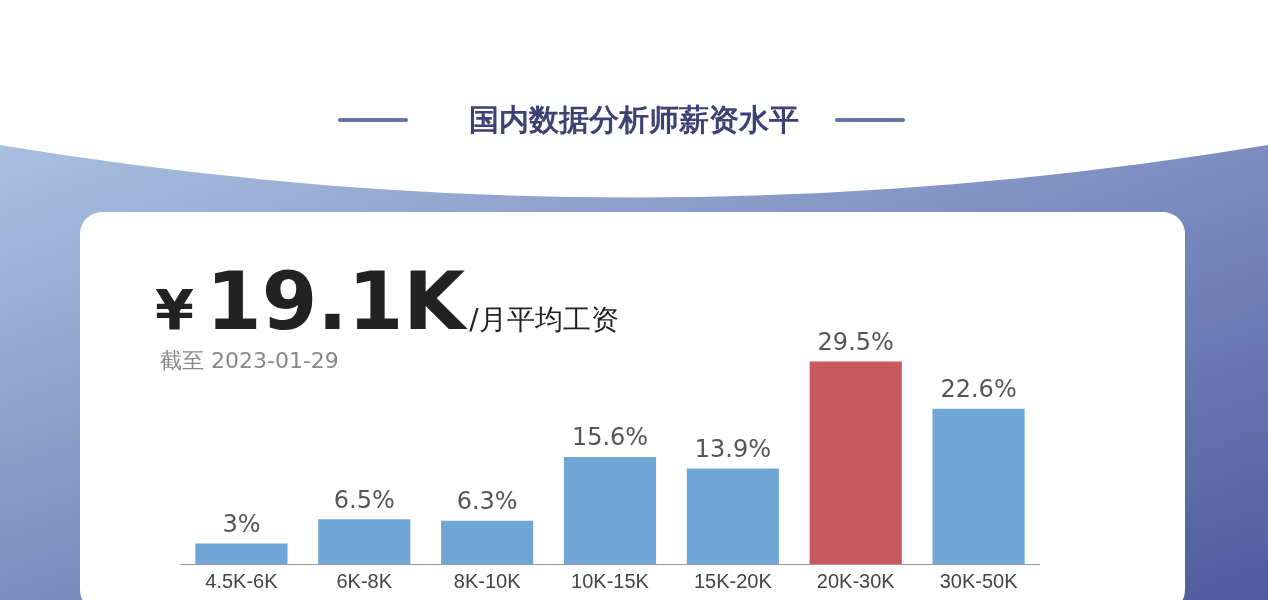 The height and width of the screenshot is (600, 1268). Describe the element at coordinates (634, 120) in the screenshot. I see `chart-title: 国内数据分析师薪资水平` at that location.